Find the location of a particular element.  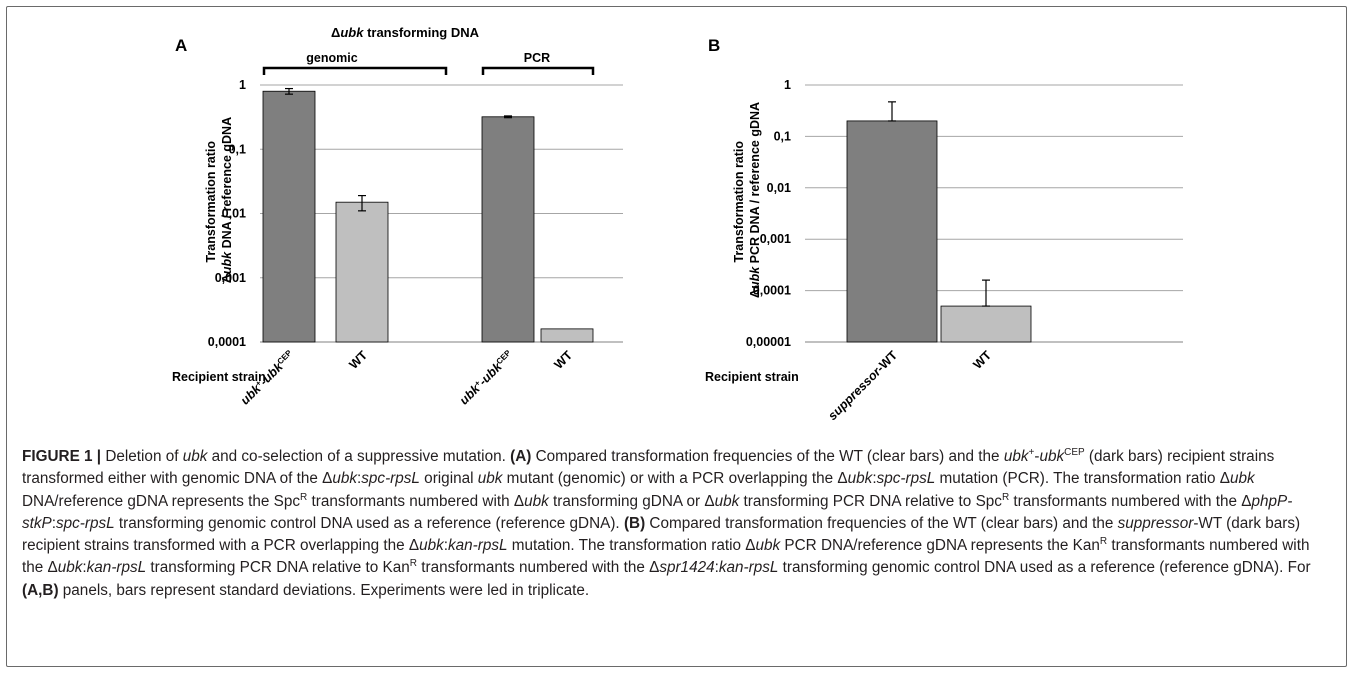

panel-b-letter: B is located at coordinates (714, 45).